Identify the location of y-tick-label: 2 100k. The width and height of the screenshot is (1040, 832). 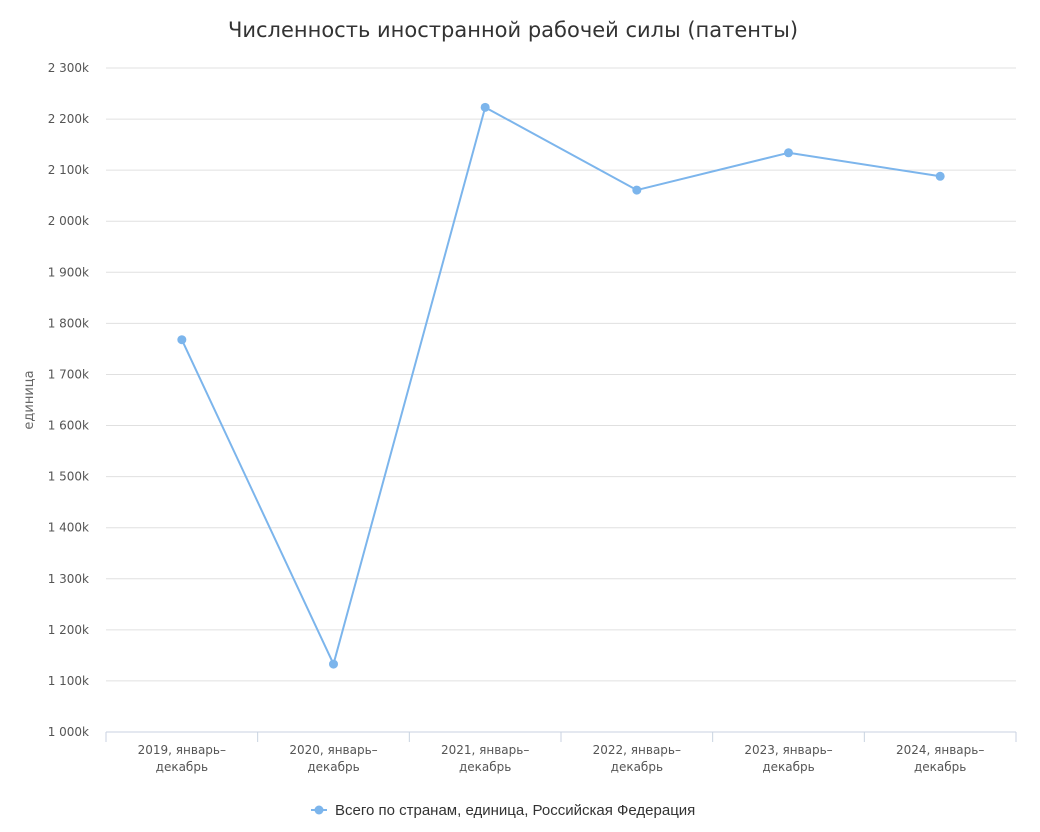
(68, 170).